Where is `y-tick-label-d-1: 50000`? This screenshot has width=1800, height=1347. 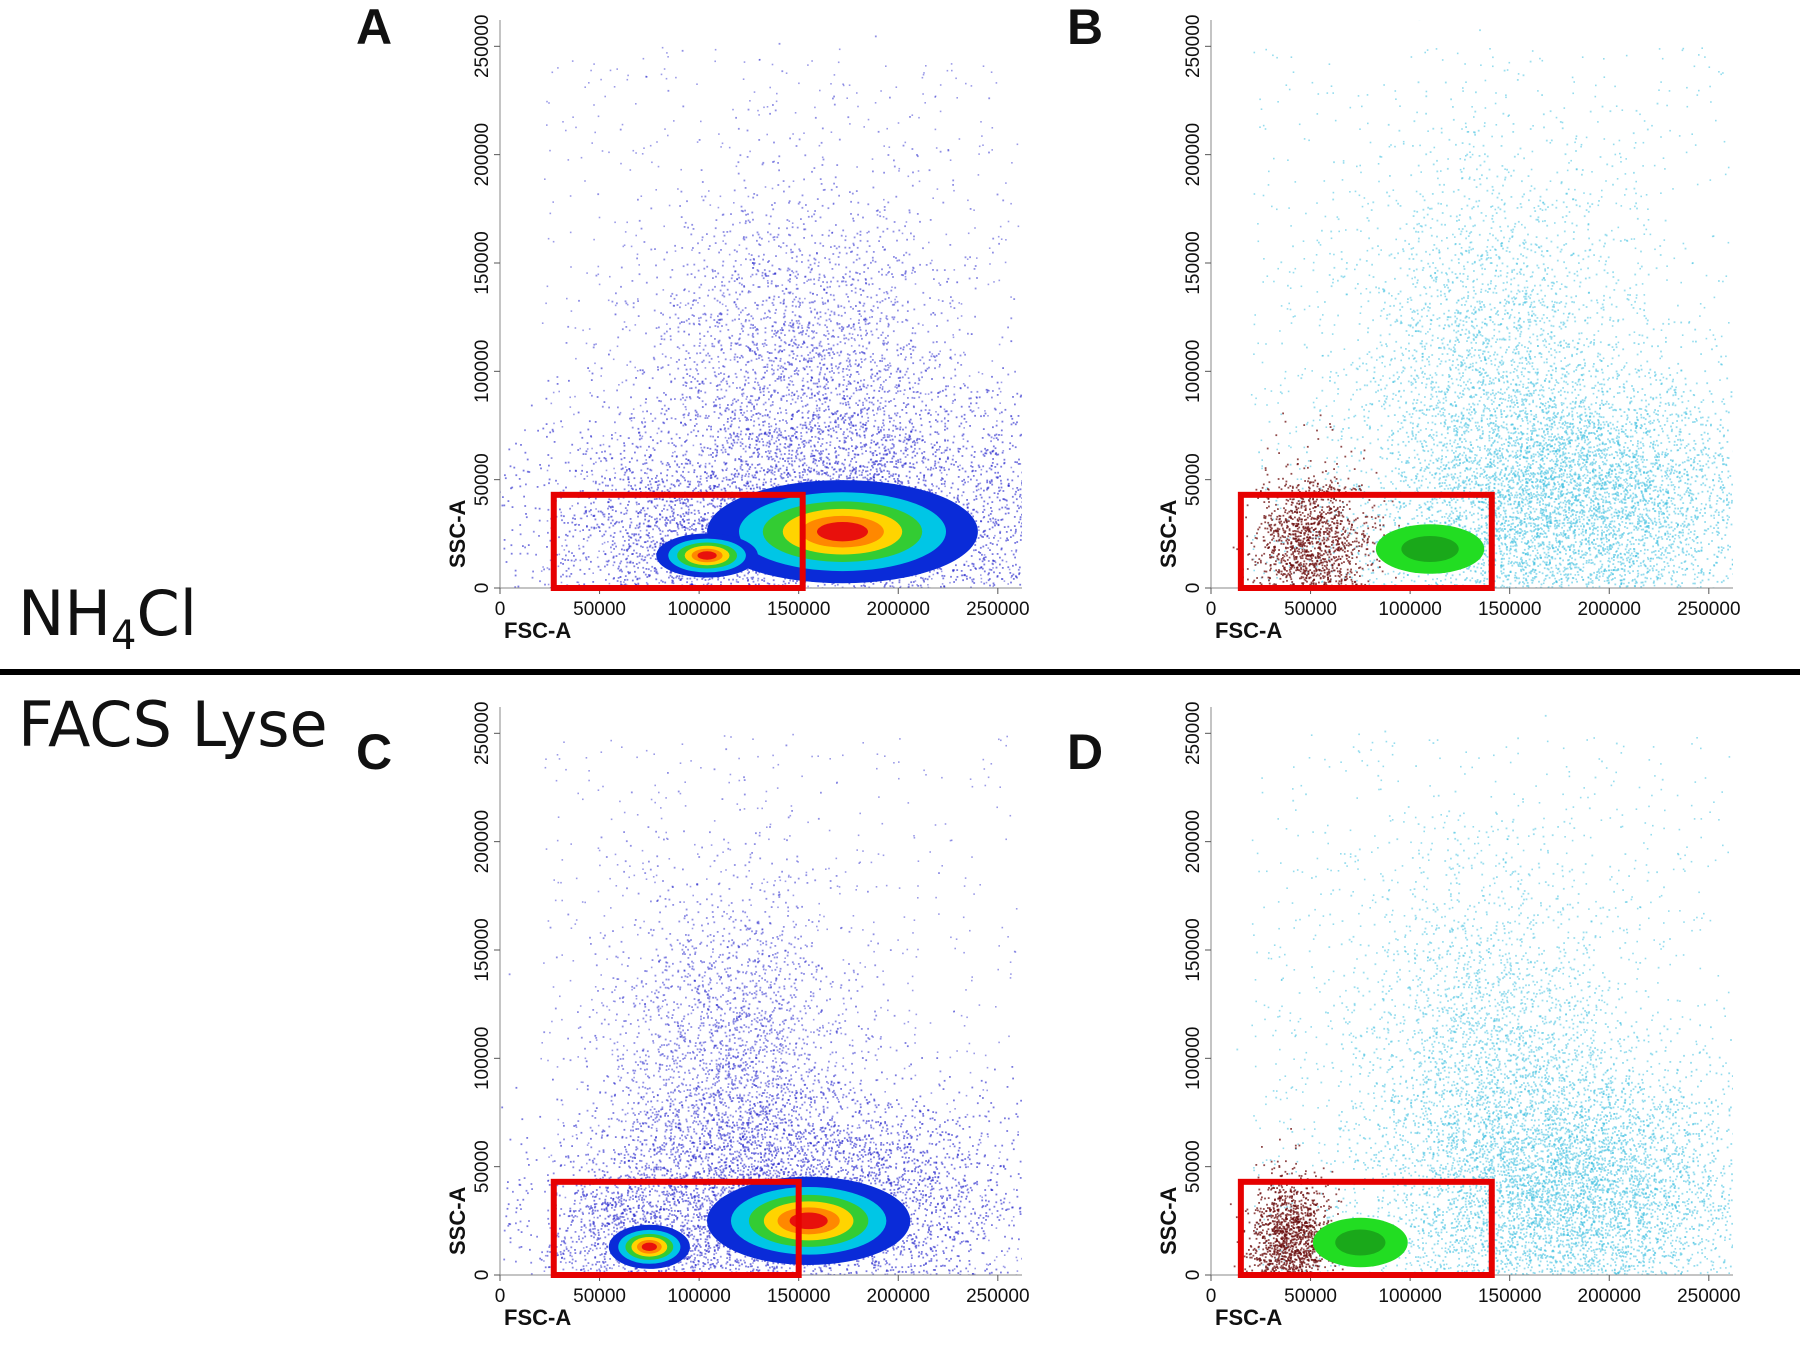 y-tick-label-d-1: 50000 is located at coordinates (1193, 1166).